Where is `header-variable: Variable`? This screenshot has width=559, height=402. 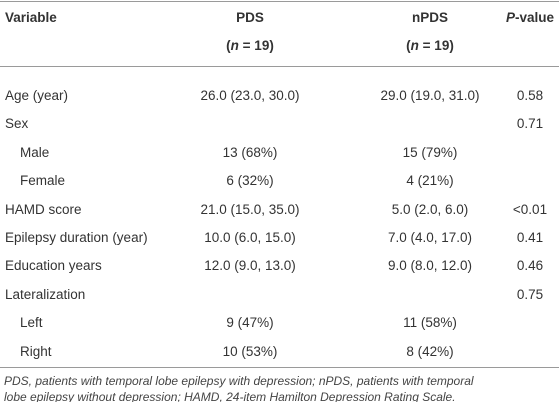 header-variable: Variable is located at coordinates (31, 17).